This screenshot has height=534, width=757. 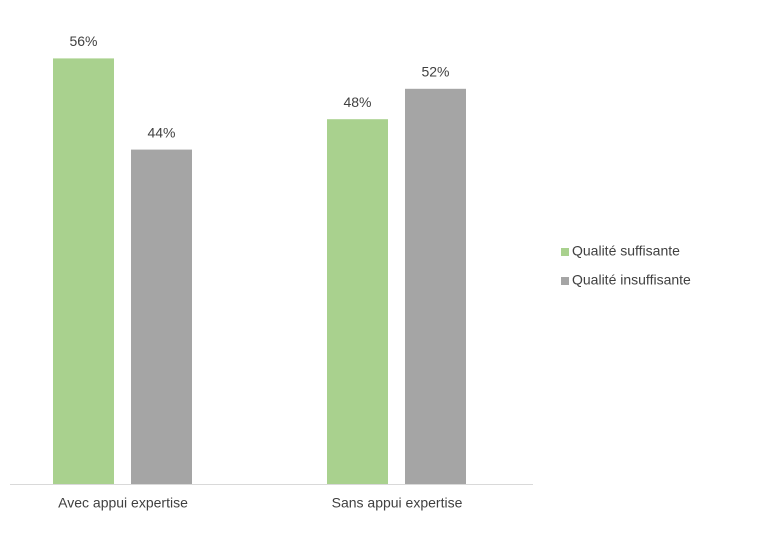 I want to click on value-label: 56%, so click(x=83, y=41).